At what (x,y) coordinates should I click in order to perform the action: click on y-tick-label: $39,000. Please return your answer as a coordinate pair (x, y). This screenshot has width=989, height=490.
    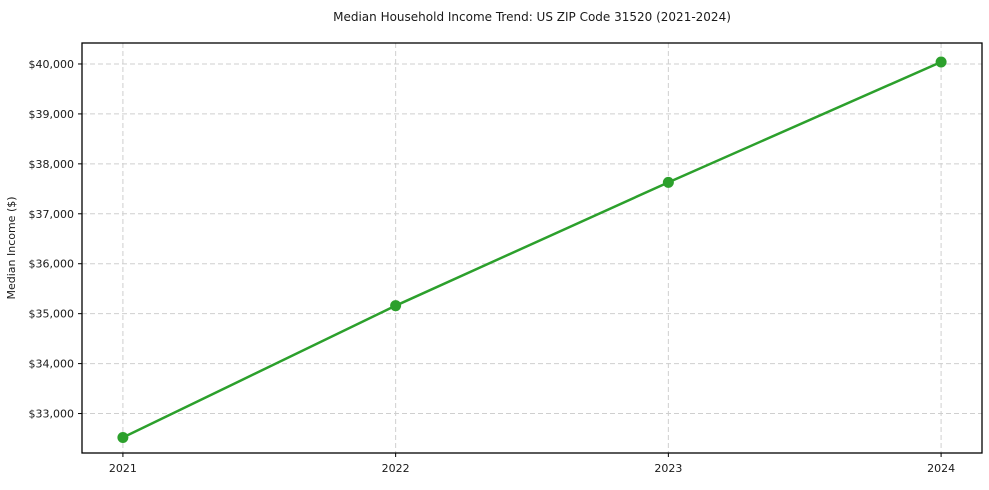
    Looking at the image, I should click on (52, 114).